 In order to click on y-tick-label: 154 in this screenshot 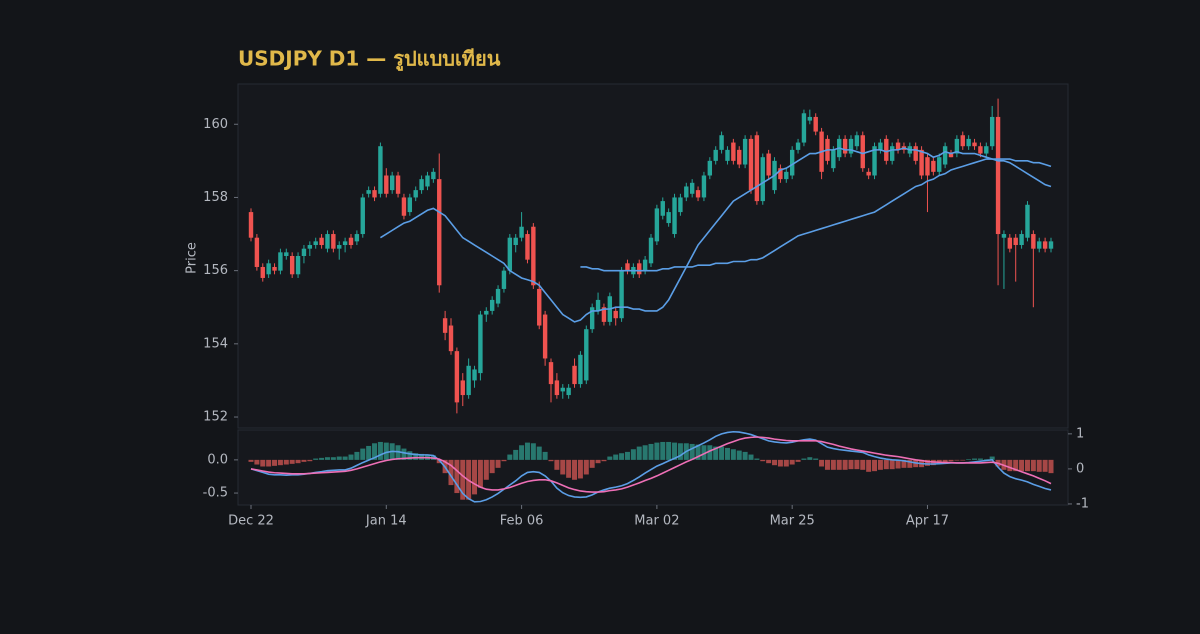, I will do `click(215, 343)`.